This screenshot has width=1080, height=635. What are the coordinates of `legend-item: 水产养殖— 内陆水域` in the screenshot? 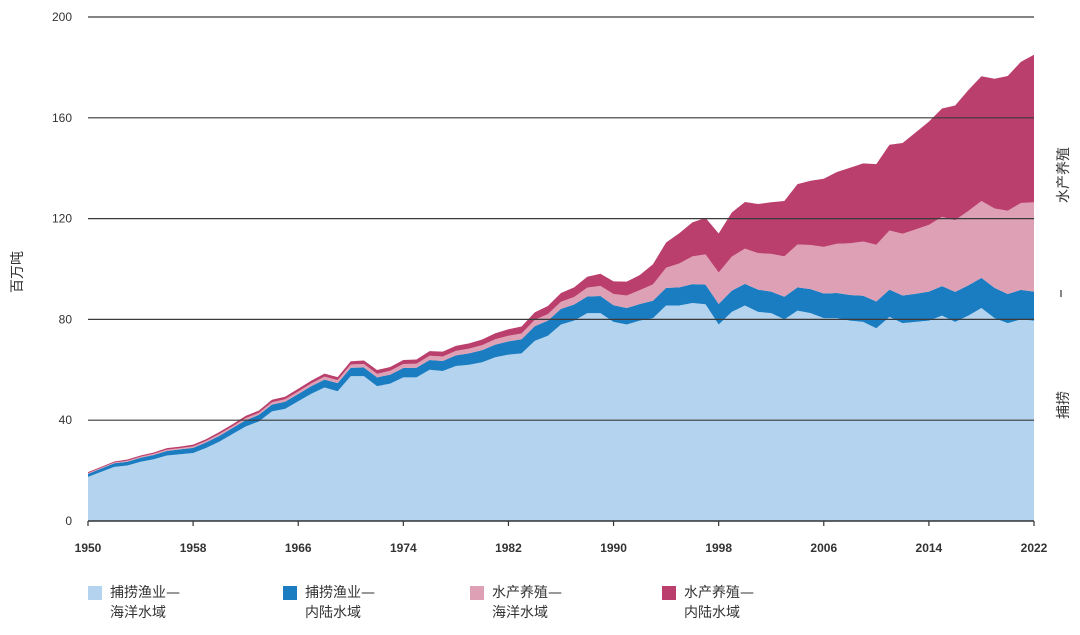 It's located at (708, 603).